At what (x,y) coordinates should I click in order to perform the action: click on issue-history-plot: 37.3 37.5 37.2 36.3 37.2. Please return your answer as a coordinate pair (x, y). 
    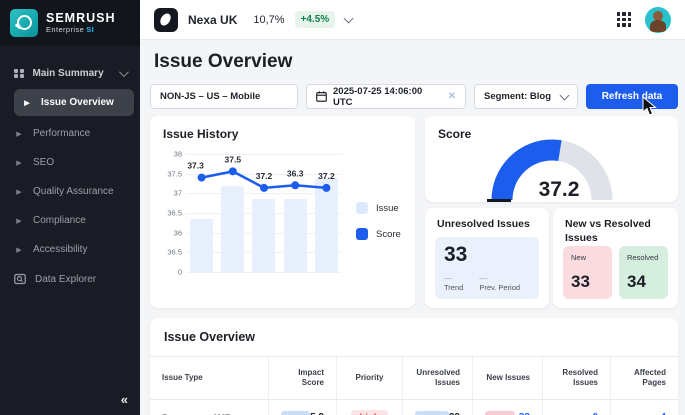
    Looking at the image, I should click on (264, 213).